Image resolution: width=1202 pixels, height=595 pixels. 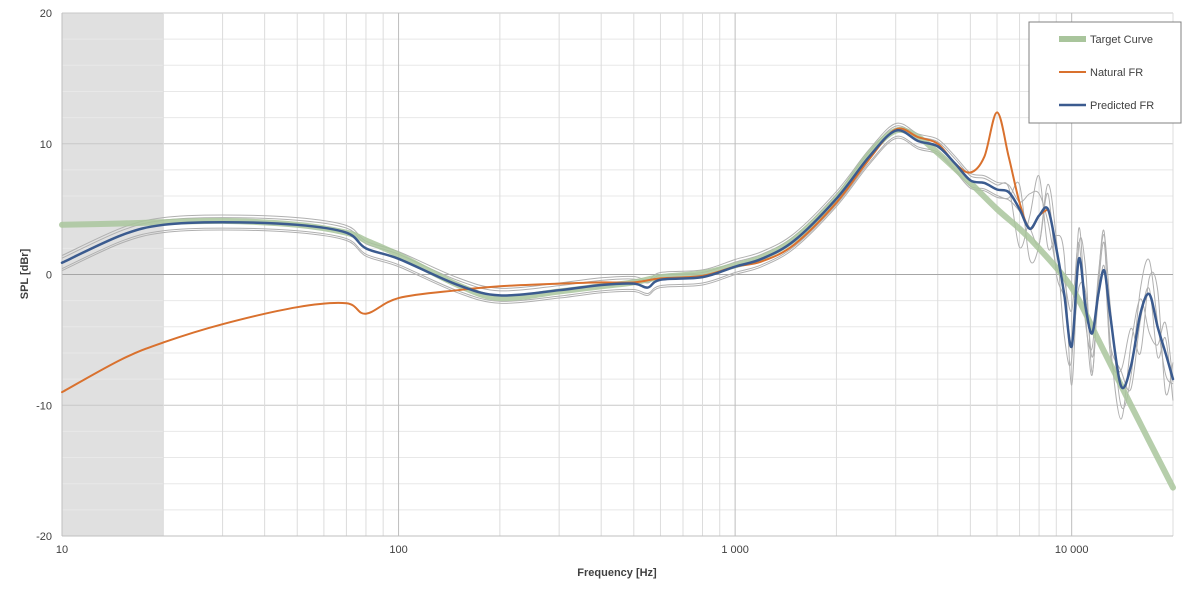 I want to click on legend-label-target-curve: Target Curve, so click(x=1121, y=40).